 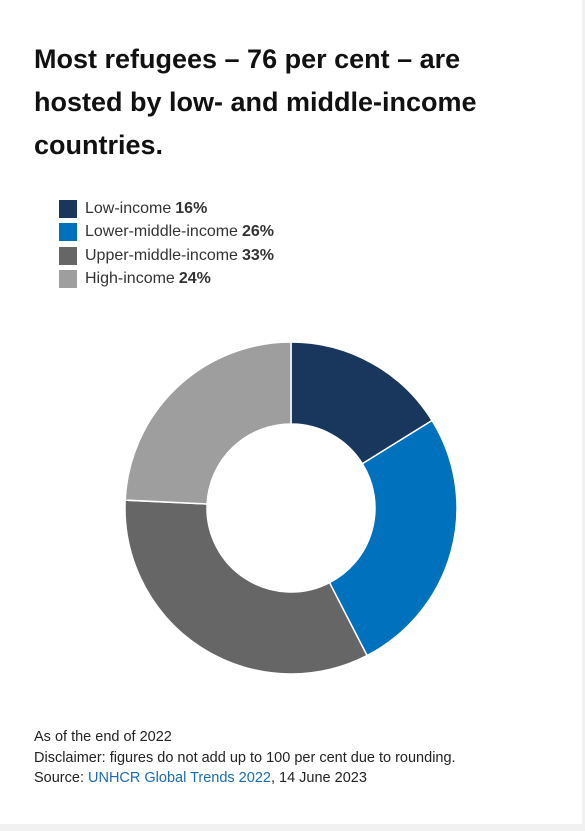 I want to click on legend-label: Upper-middle-income, so click(x=161, y=255).